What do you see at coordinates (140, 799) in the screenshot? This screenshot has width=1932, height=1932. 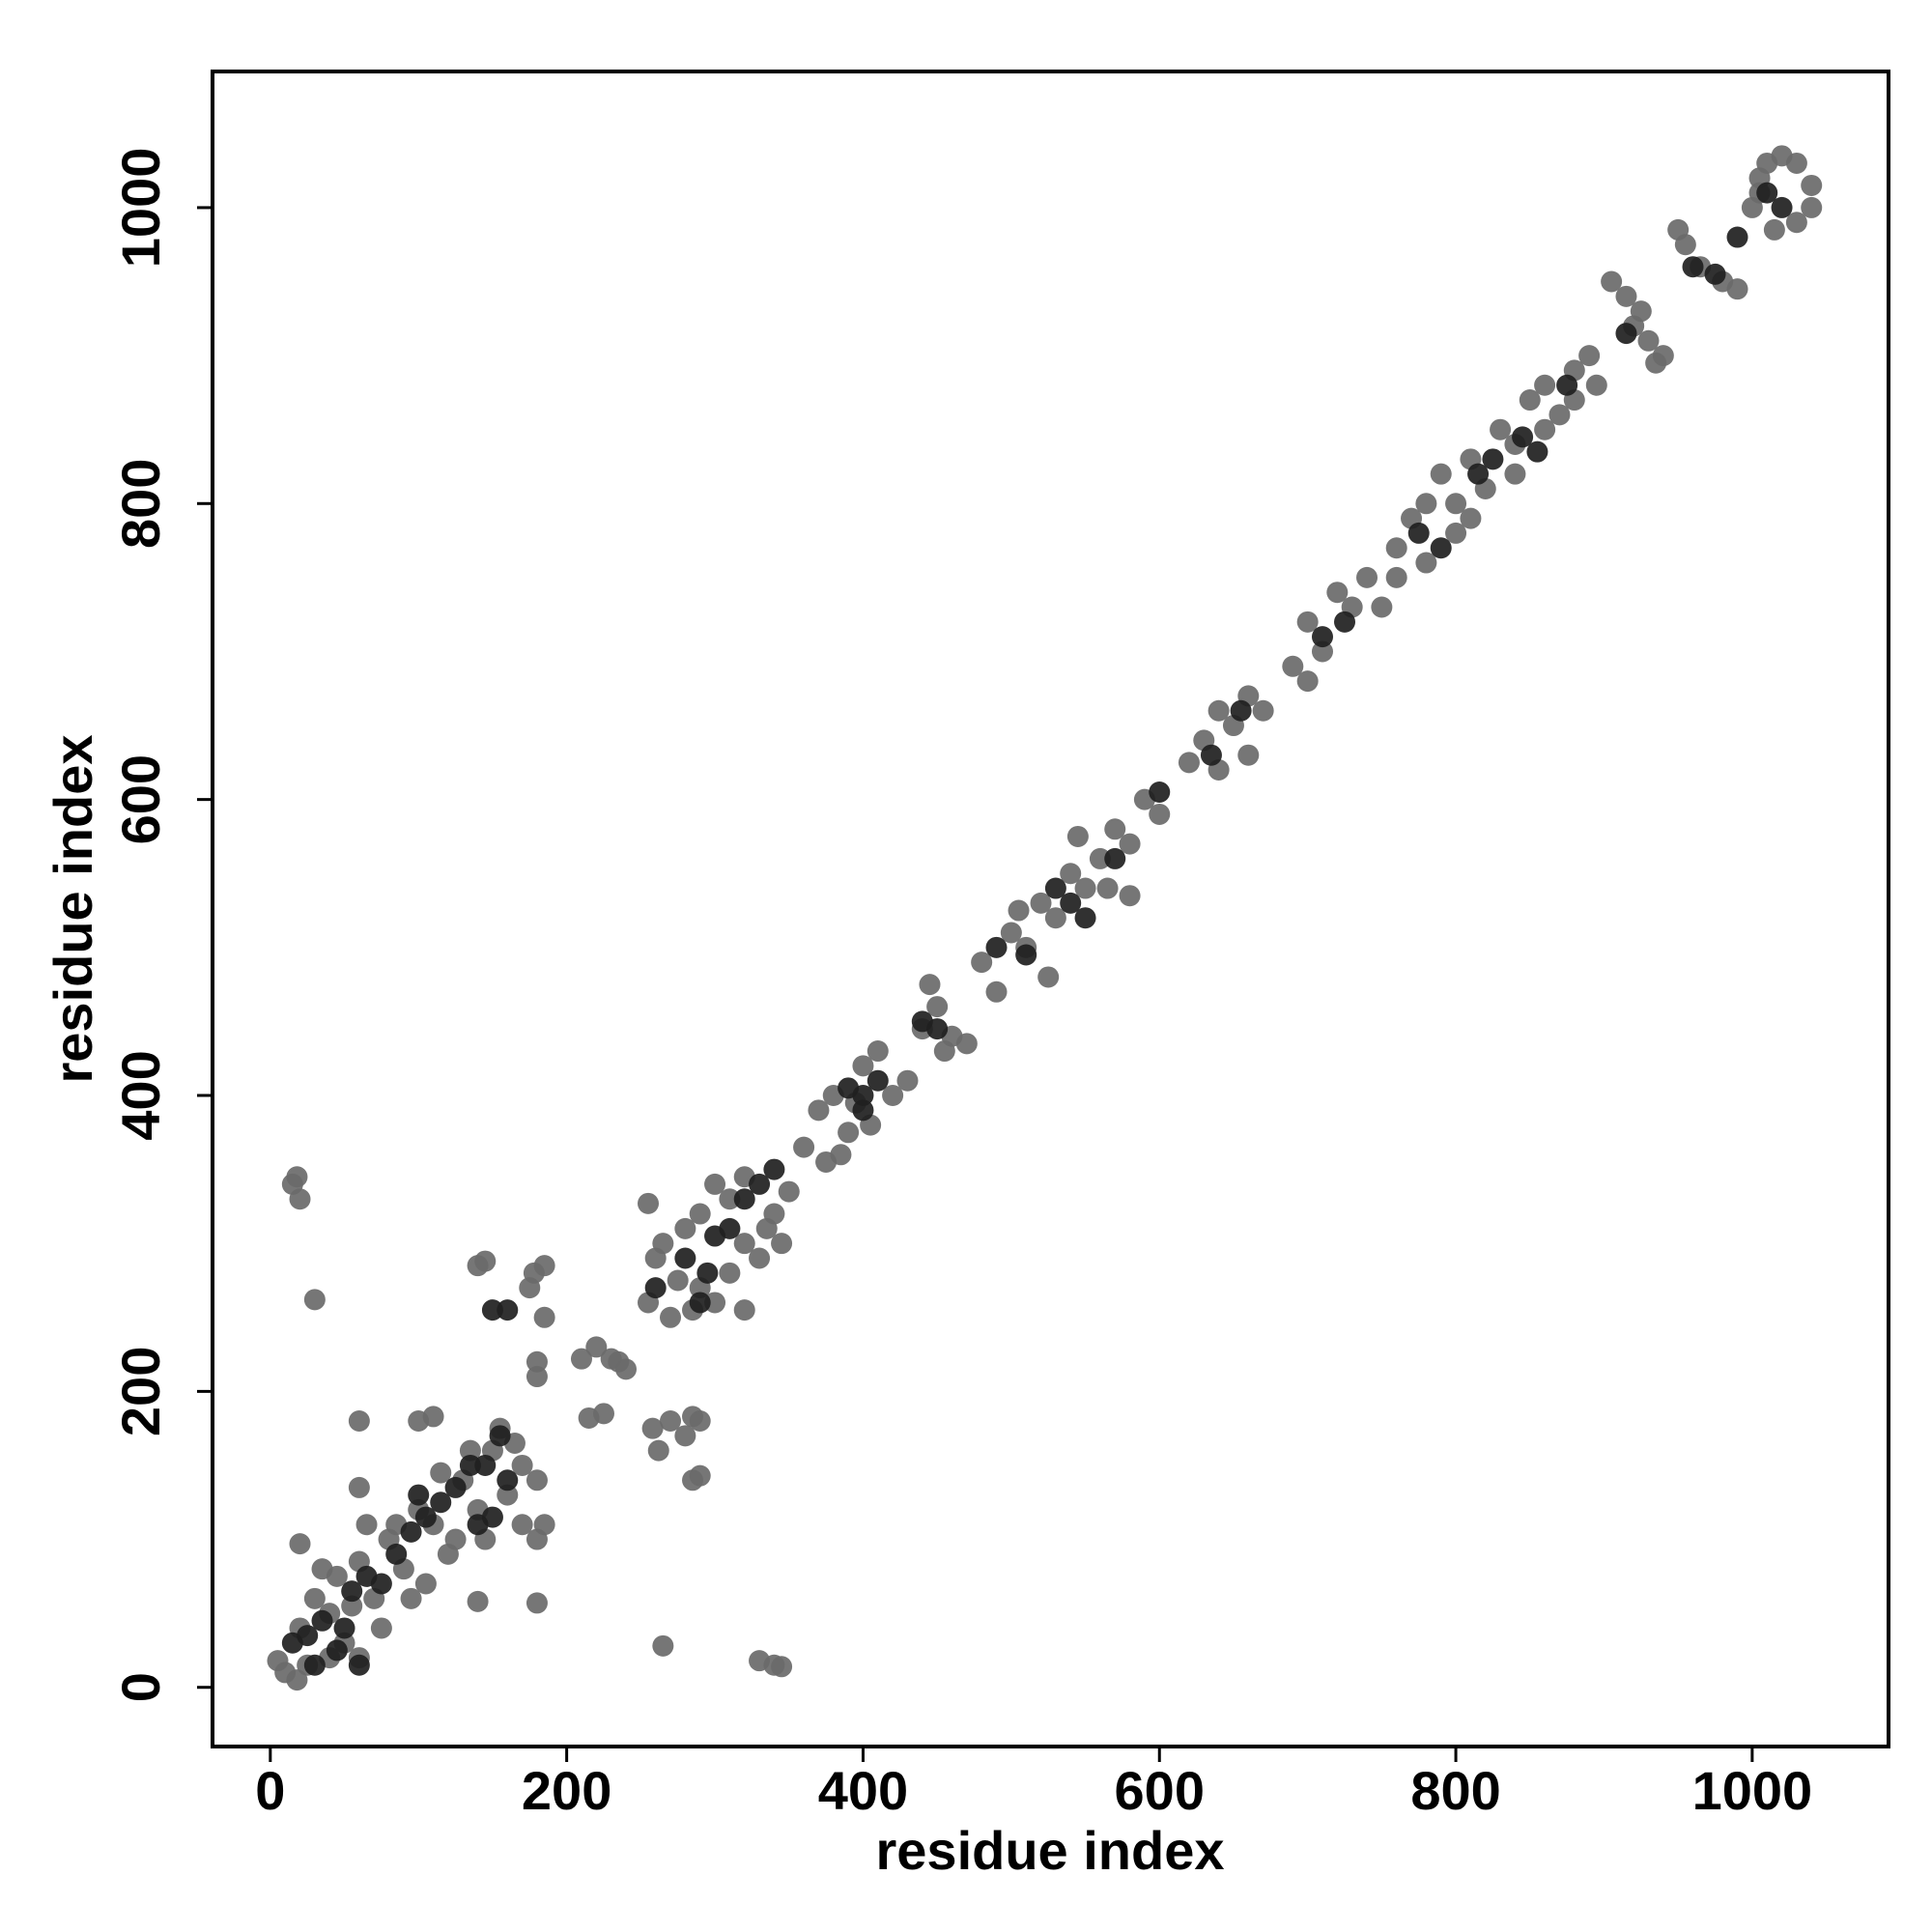 I see `y-tick-label: 600` at bounding box center [140, 799].